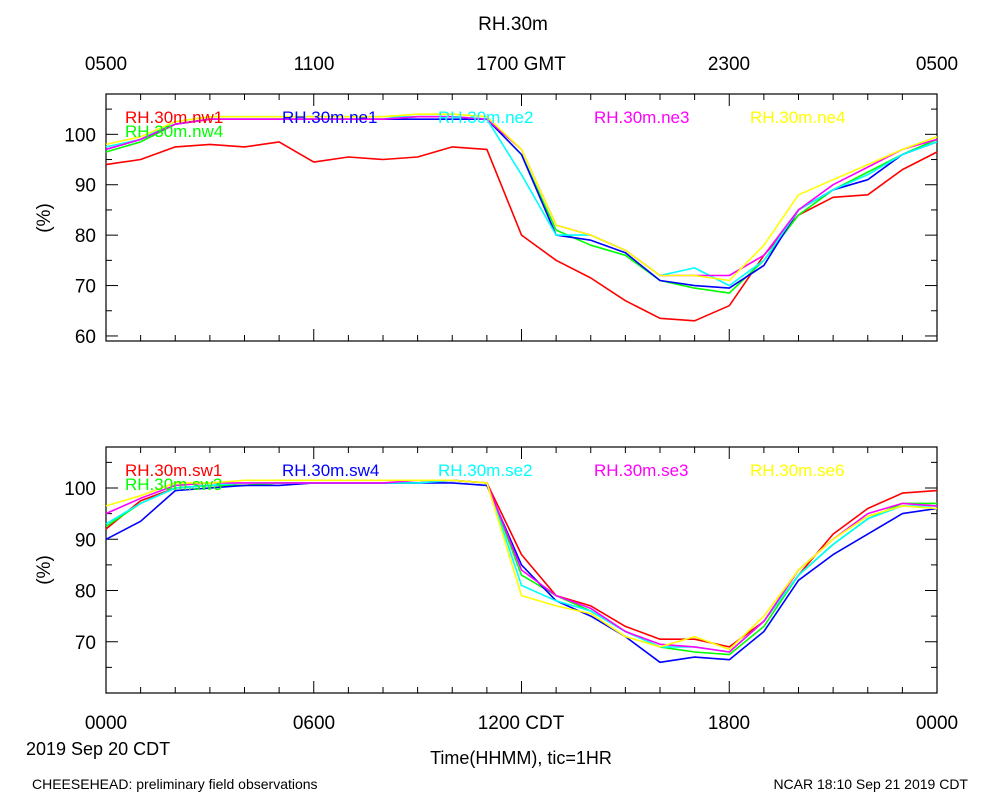 Image resolution: width=1000 pixels, height=800 pixels. What do you see at coordinates (797, 470) in the screenshot?
I see `legend-label: RH.30m.se6` at bounding box center [797, 470].